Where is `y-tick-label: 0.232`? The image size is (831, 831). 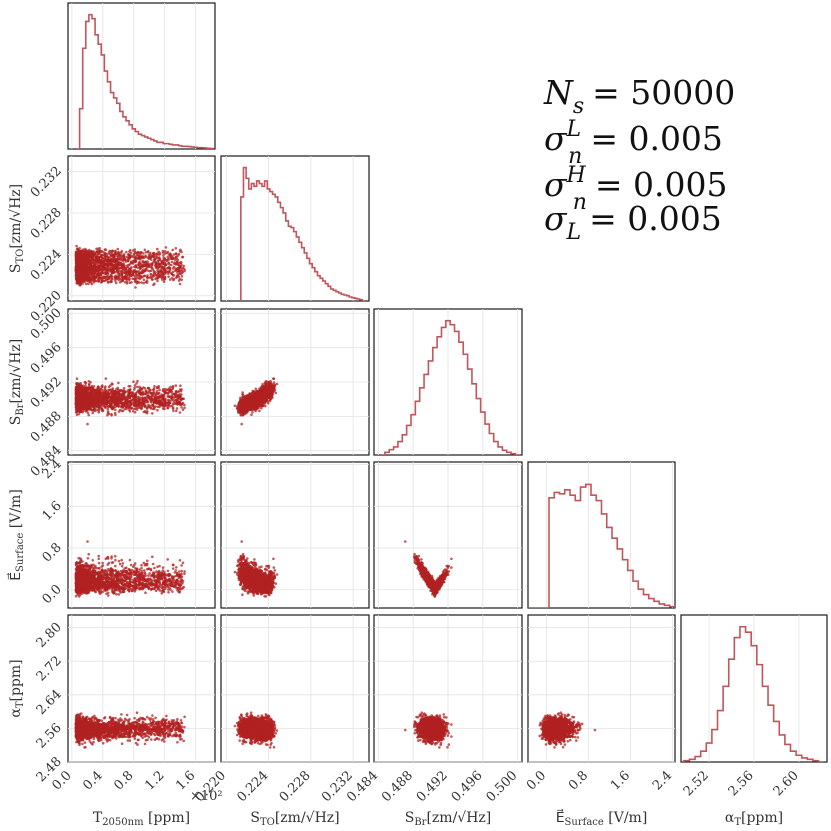 y-tick-label: 0.232 is located at coordinates (46, 182).